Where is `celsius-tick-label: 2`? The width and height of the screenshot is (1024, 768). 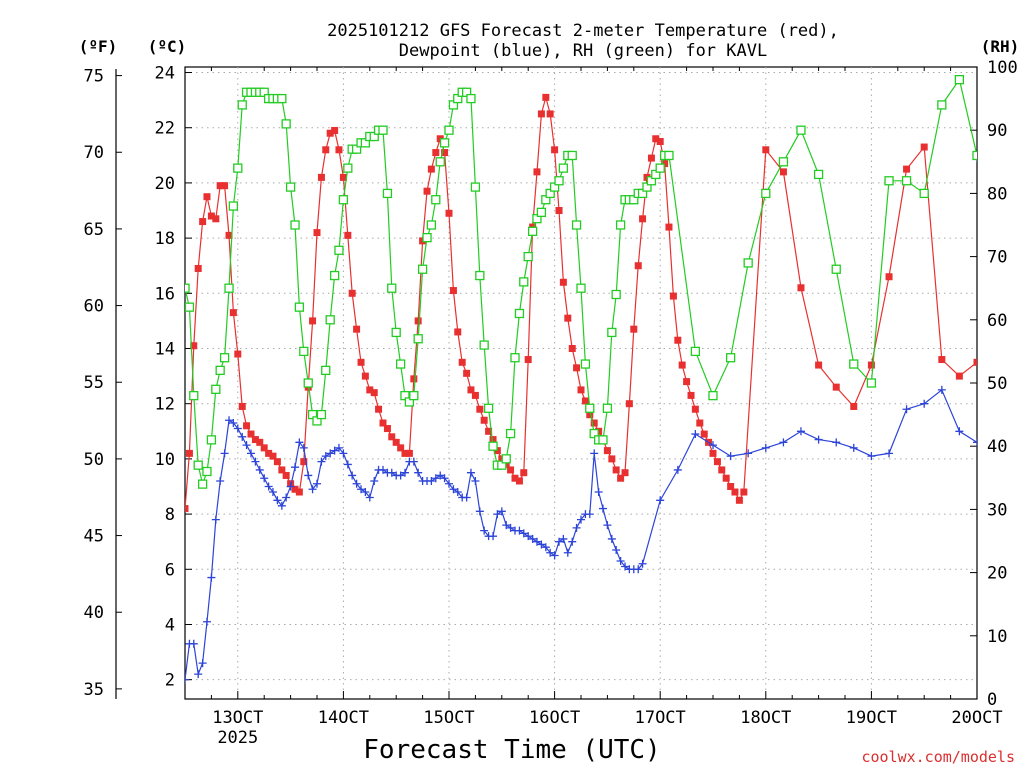
celsius-tick-label: 2 is located at coordinates (170, 681).